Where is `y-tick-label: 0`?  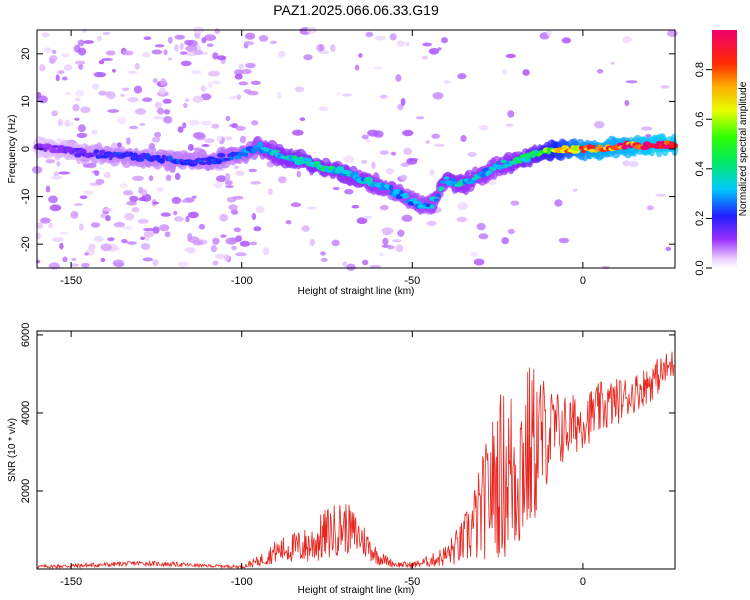 y-tick-label: 0 is located at coordinates (26, 149).